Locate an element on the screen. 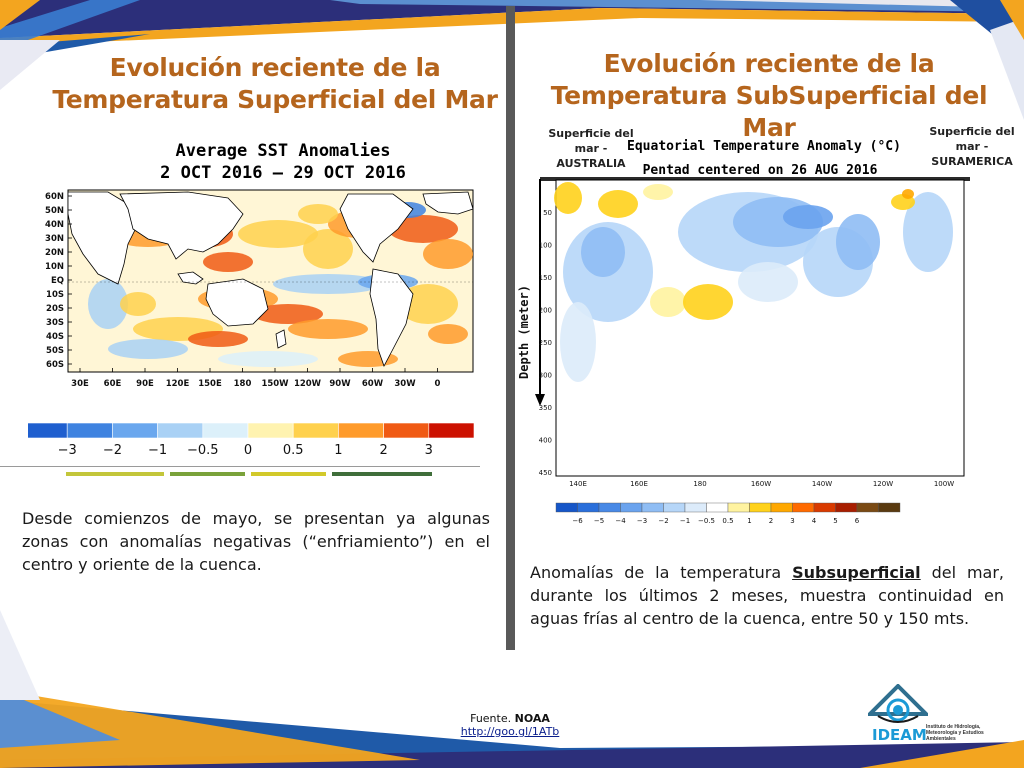 This screenshot has width=1024, height=768. sst-x-tick-label: 30E is located at coordinates (80, 384).